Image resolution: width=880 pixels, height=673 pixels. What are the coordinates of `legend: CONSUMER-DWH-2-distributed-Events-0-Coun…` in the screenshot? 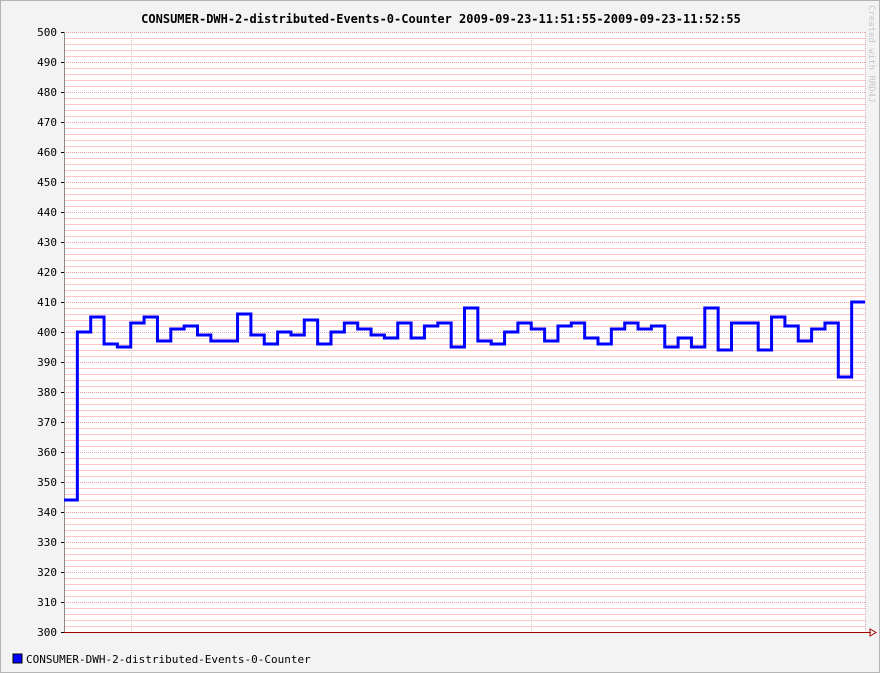 It's located at (161, 659).